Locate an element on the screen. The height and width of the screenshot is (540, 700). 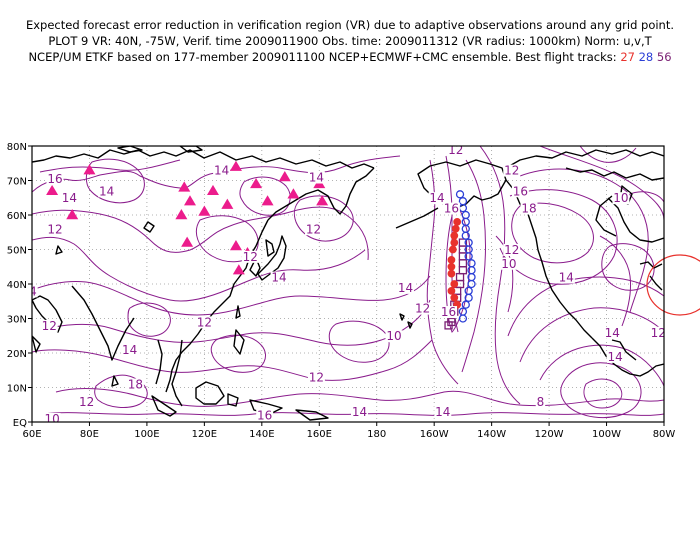
lat-label: 60N is located at coordinates (17, 216).